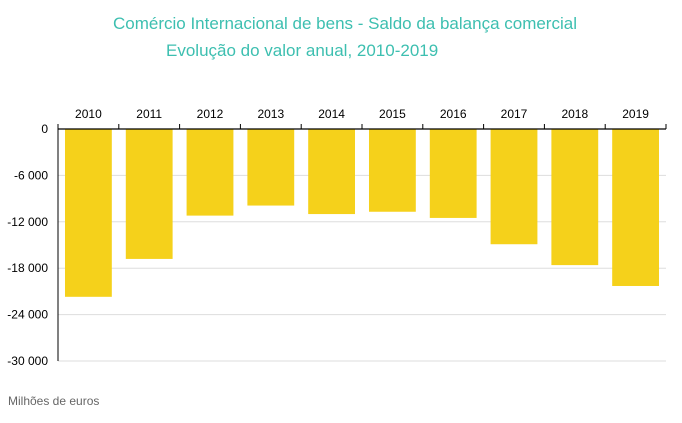 The height and width of the screenshot is (423, 682). Describe the element at coordinates (574, 114) in the screenshot. I see `x-tick-label: 2018` at that location.